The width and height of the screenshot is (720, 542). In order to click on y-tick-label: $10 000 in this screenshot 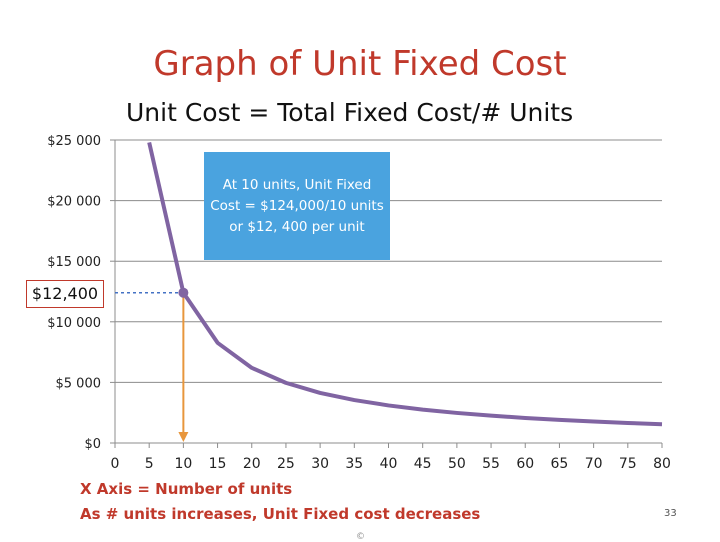, I will do `click(74, 323)`.